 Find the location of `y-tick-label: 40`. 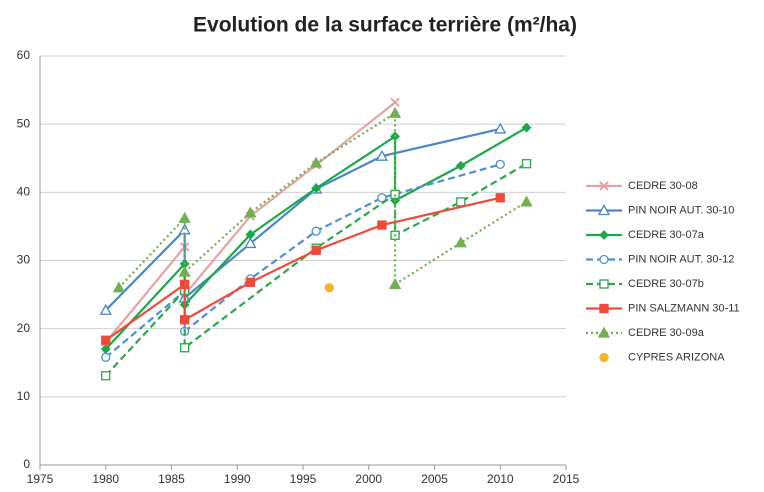

y-tick-label: 40 is located at coordinates (24, 192).